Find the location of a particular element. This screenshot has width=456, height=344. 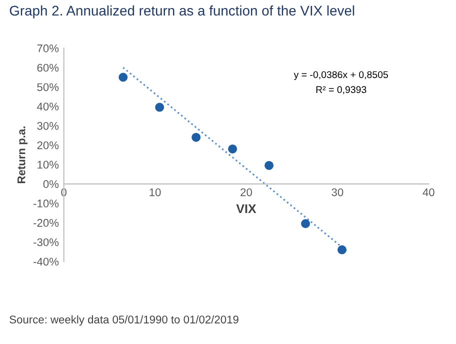

y-tick-label: 40% is located at coordinates (47, 106).